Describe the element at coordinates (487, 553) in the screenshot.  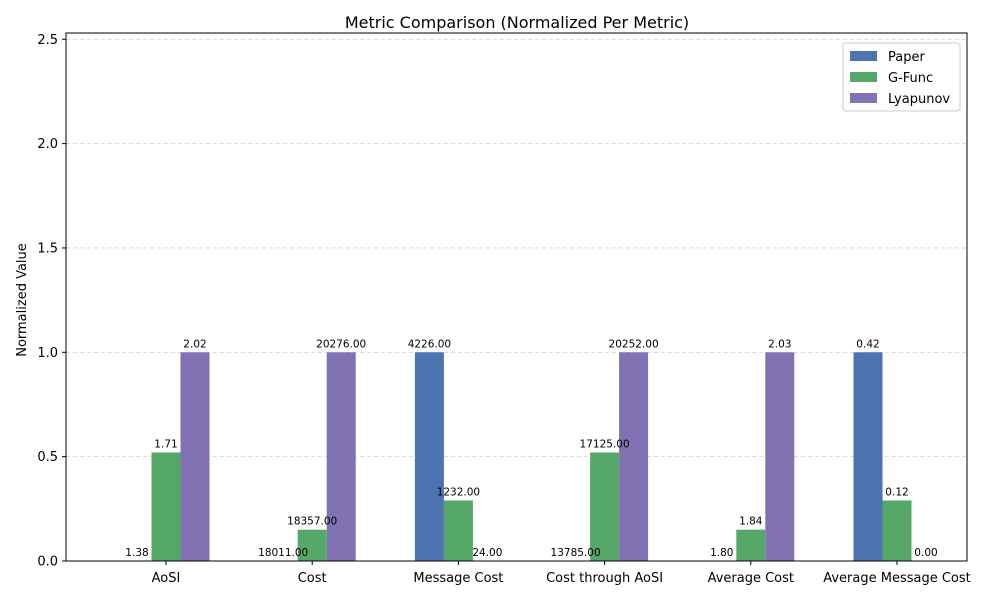
I see `data-label: 24.00` at that location.